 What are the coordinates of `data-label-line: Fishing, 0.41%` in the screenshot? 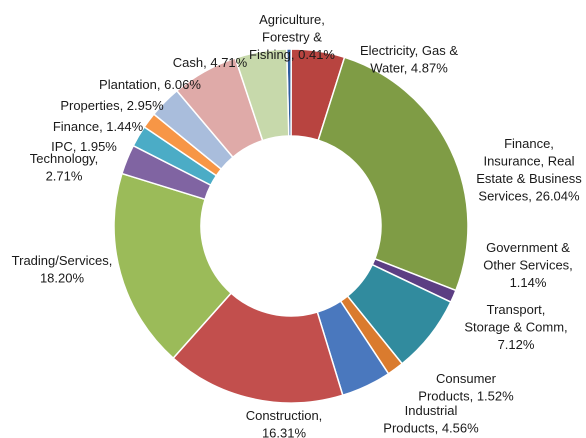 It's located at (292, 54).